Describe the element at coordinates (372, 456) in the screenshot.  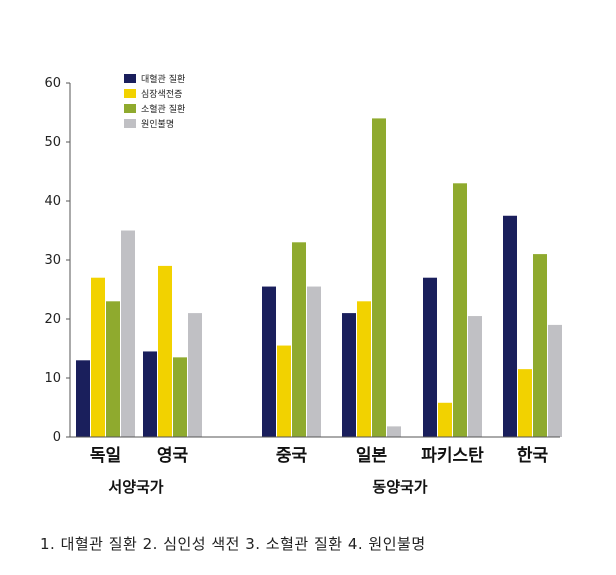
I see `x-tick-label: 일본` at that location.